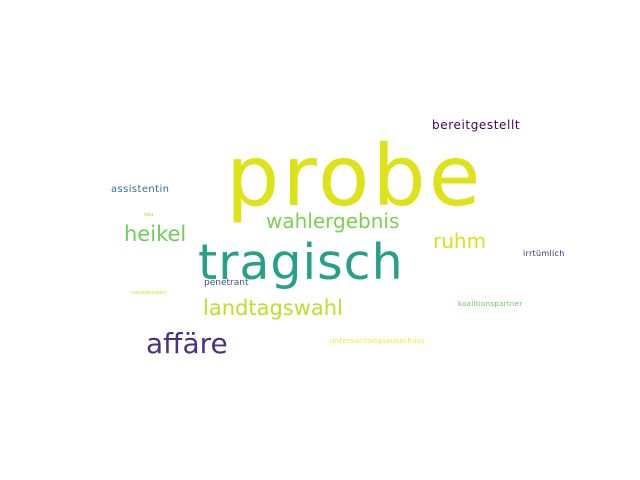 This screenshot has width=640, height=480. Describe the element at coordinates (333, 221) in the screenshot. I see `word-wahlergebnis: wahlergebnis` at that location.